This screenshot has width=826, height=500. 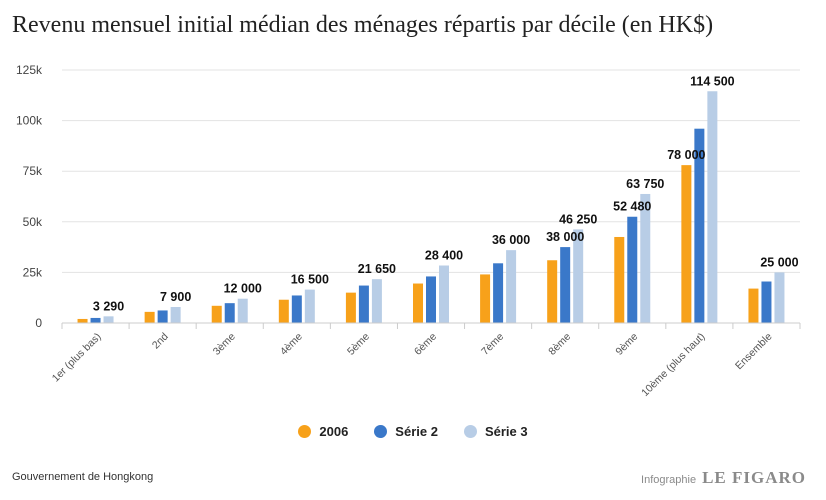 What do you see at coordinates (29, 121) in the screenshot?
I see `y-tick-label: 100k` at bounding box center [29, 121].